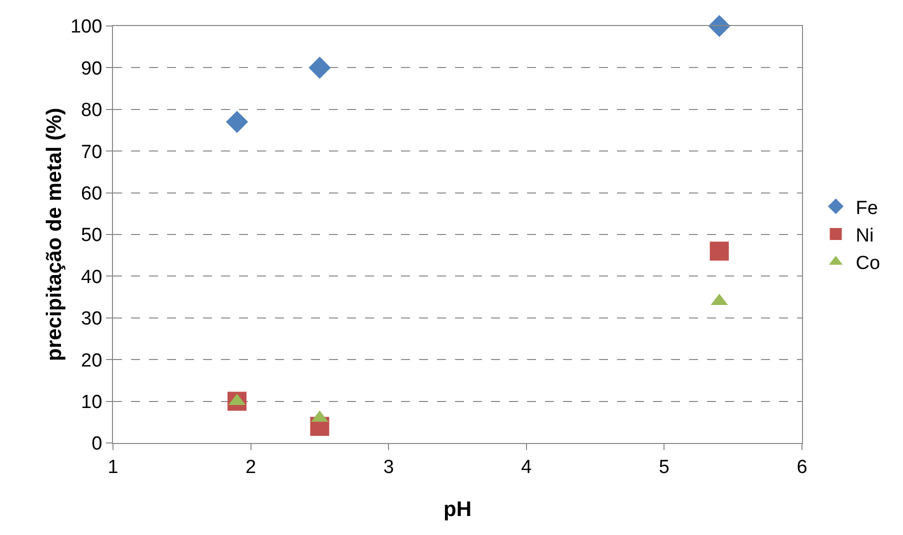 The image size is (903, 535). Describe the element at coordinates (91, 235) in the screenshot. I see `y-tick-label: 50` at that location.